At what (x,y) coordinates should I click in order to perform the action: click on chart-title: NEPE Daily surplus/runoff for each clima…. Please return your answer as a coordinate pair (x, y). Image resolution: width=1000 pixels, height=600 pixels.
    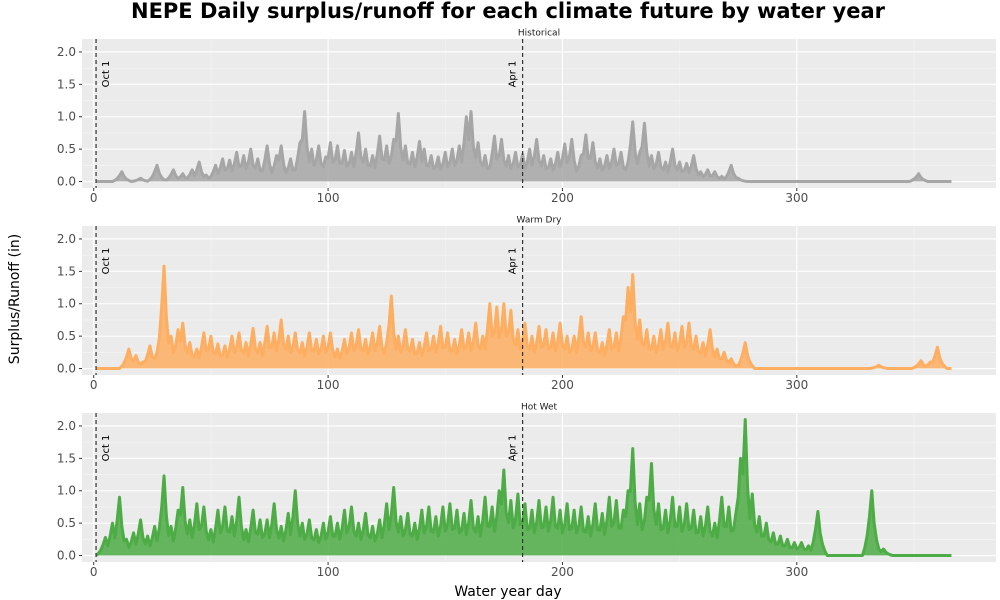
    Looking at the image, I should click on (508, 11).